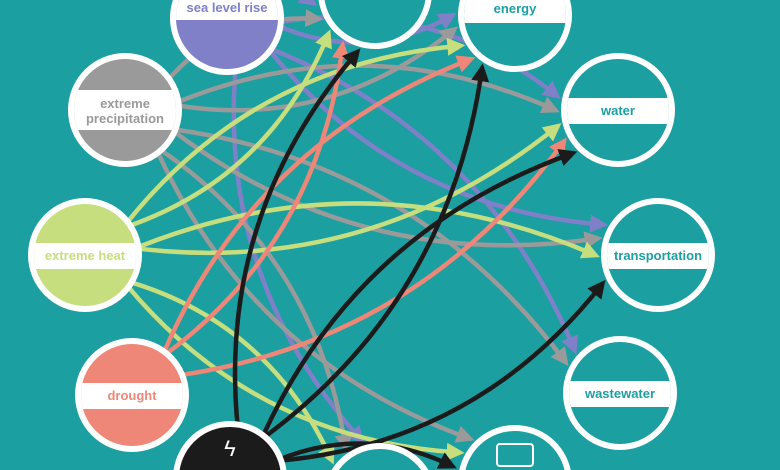 This screenshot has width=780, height=470. What do you see at coordinates (222, 369) in the screenshot?
I see `edge-heat-to-bottom` at bounding box center [222, 369].